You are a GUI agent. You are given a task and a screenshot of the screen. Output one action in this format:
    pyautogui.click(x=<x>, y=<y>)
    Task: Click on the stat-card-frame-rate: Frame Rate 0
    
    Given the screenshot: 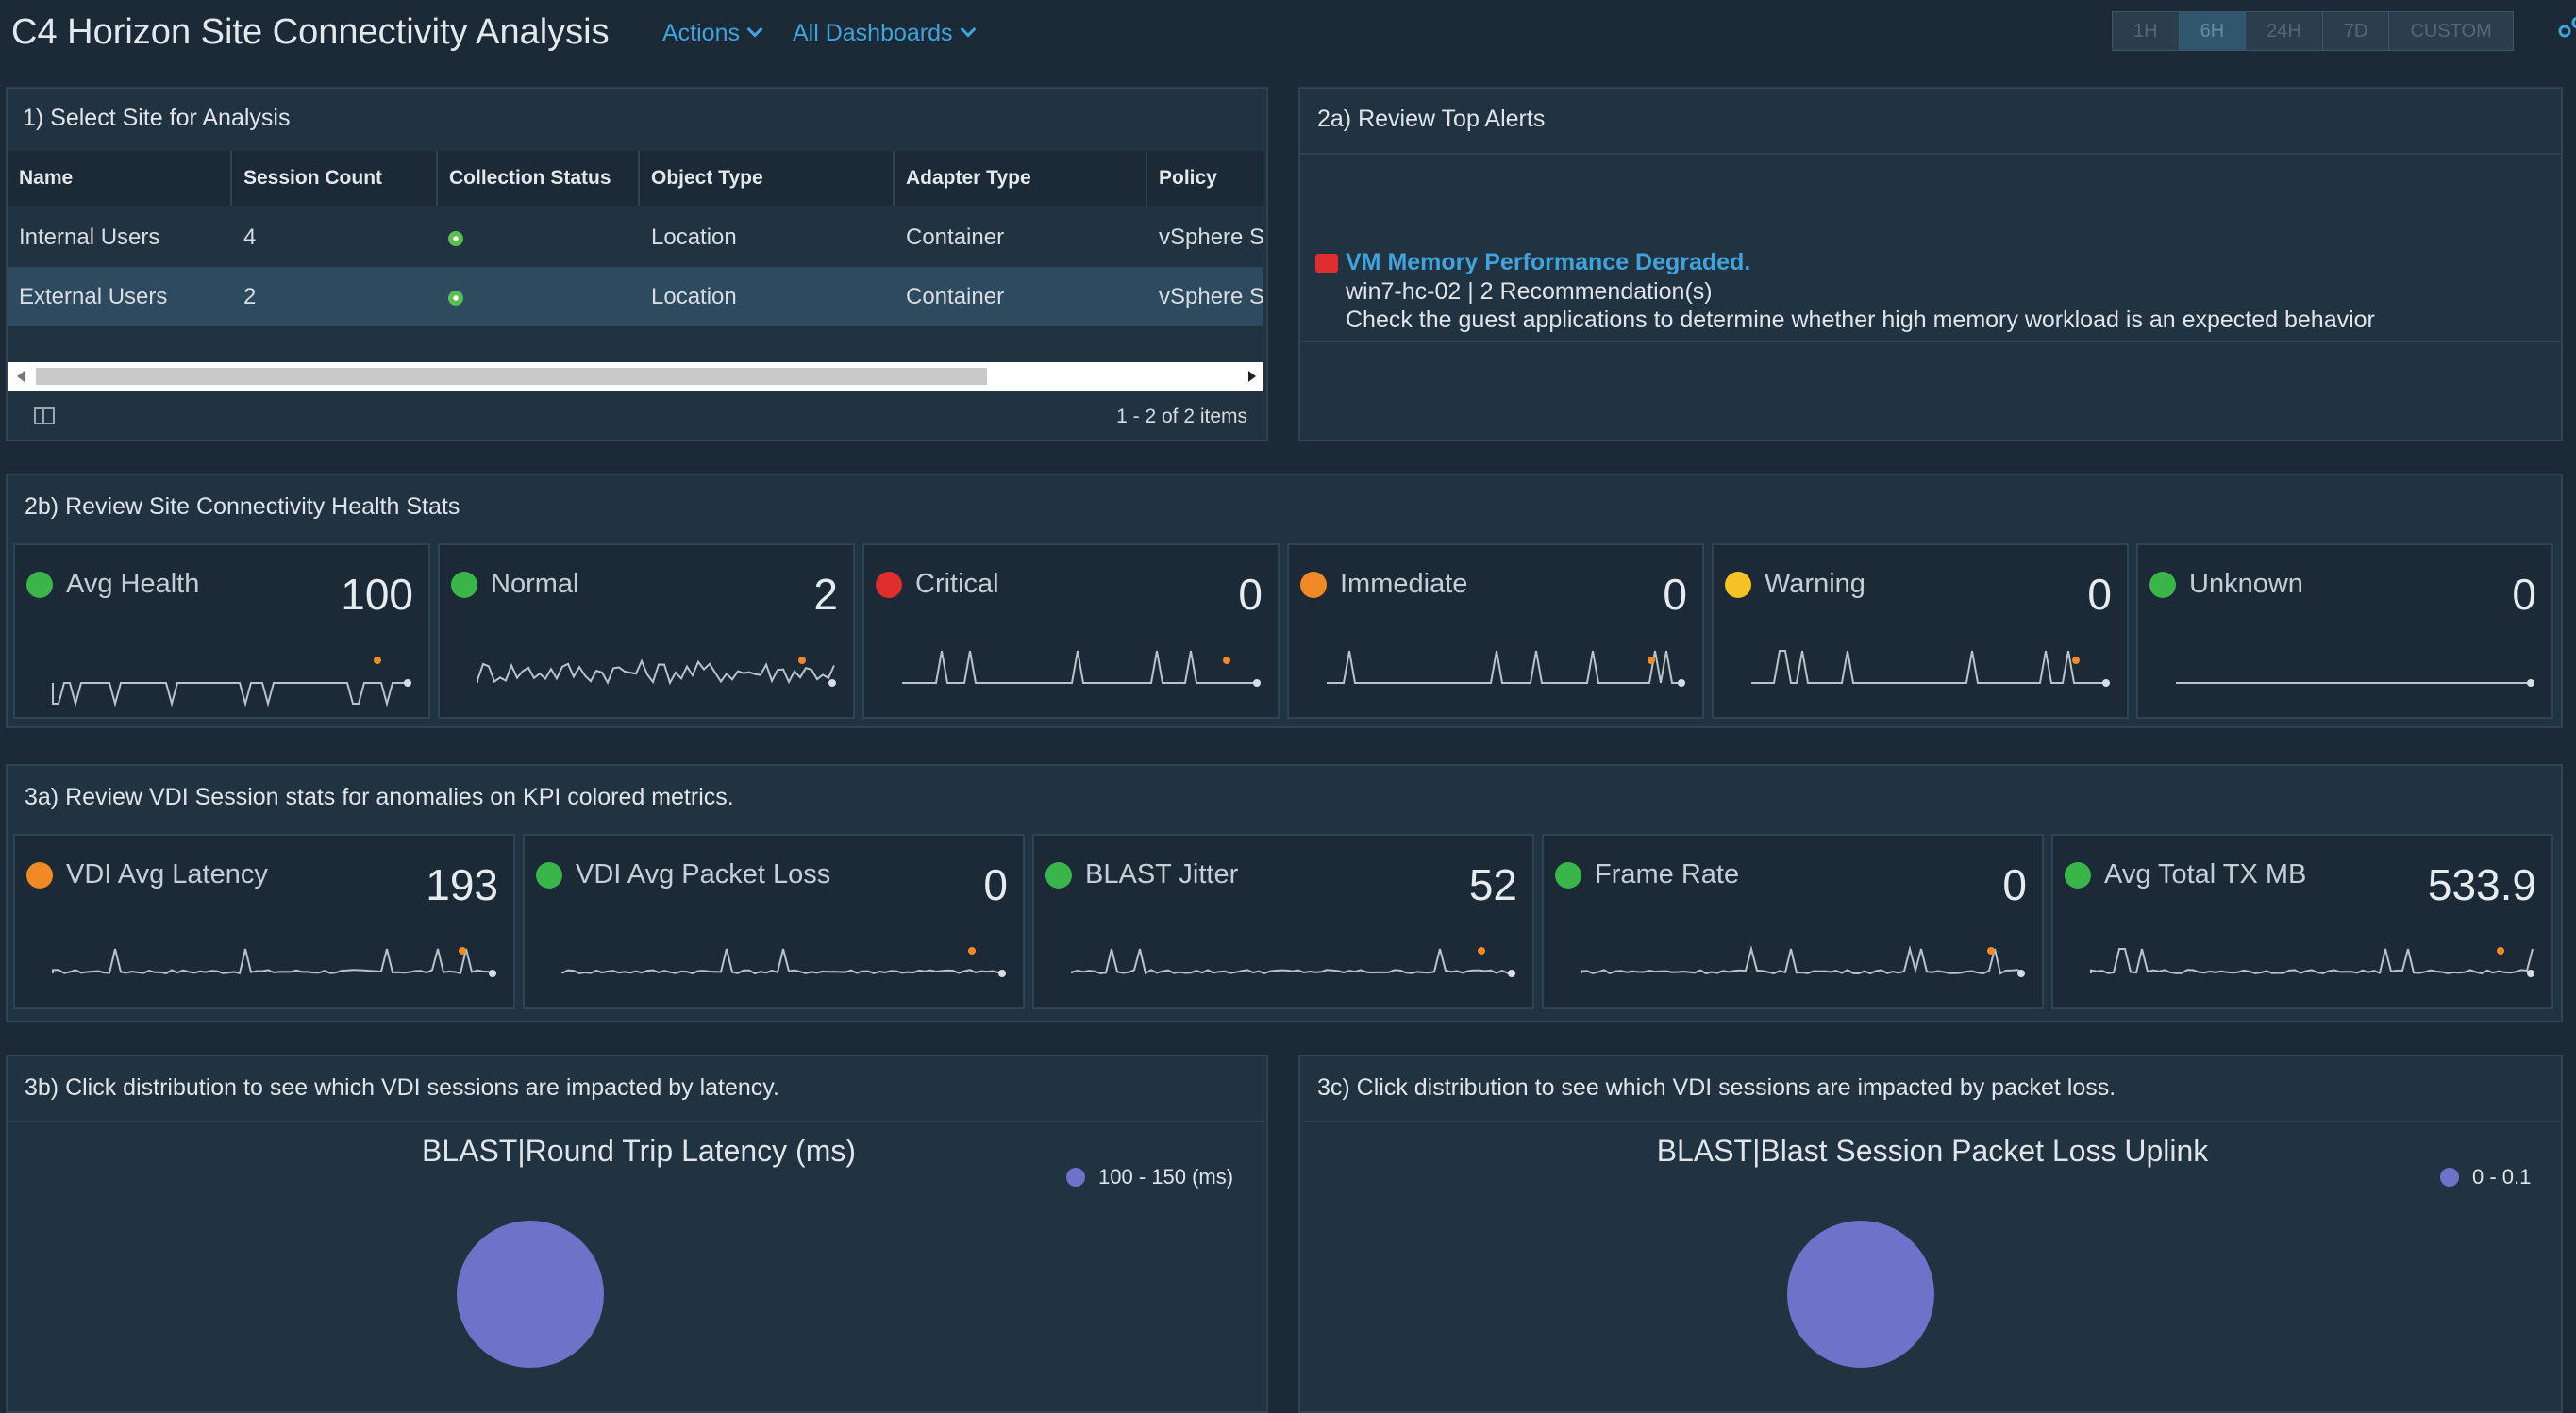 What is the action you would take?
    pyautogui.click(x=1793, y=921)
    